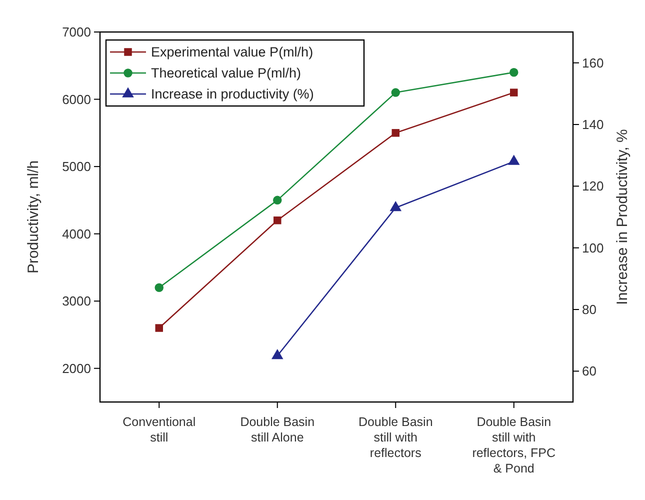 This screenshot has height=500, width=645. What do you see at coordinates (622, 217) in the screenshot?
I see `y2-axis-title: Increase in Productivity, %` at bounding box center [622, 217].